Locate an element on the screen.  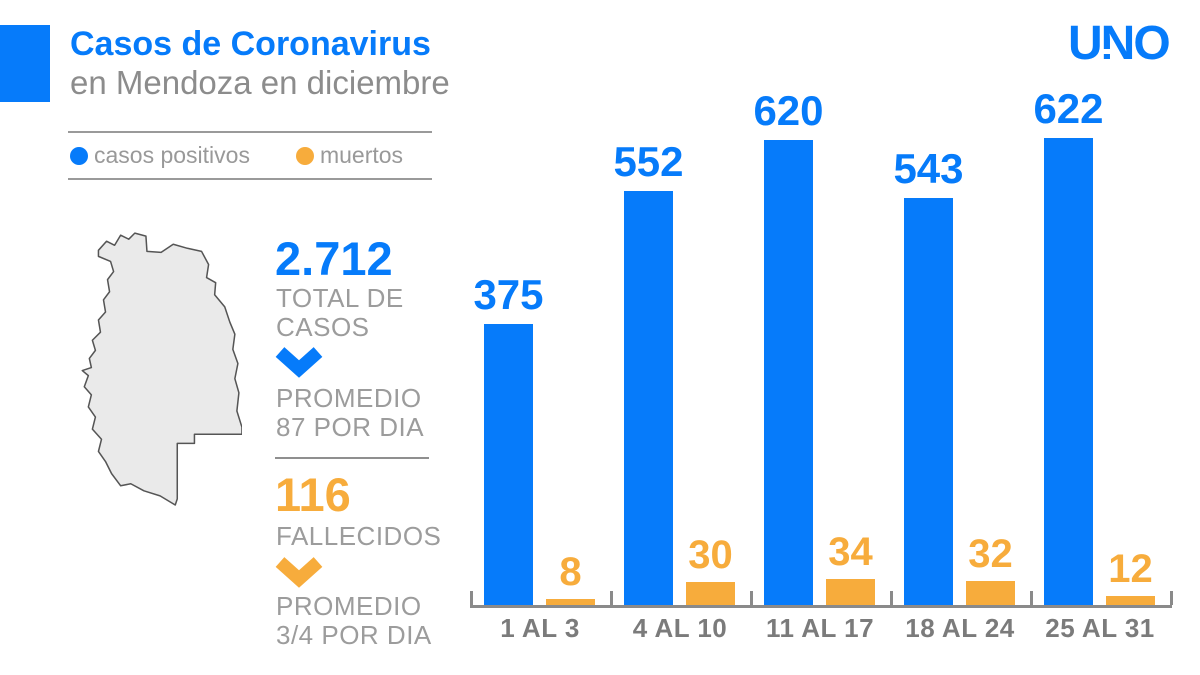
x-axis-label: 18 AL 24 is located at coordinates (960, 628).